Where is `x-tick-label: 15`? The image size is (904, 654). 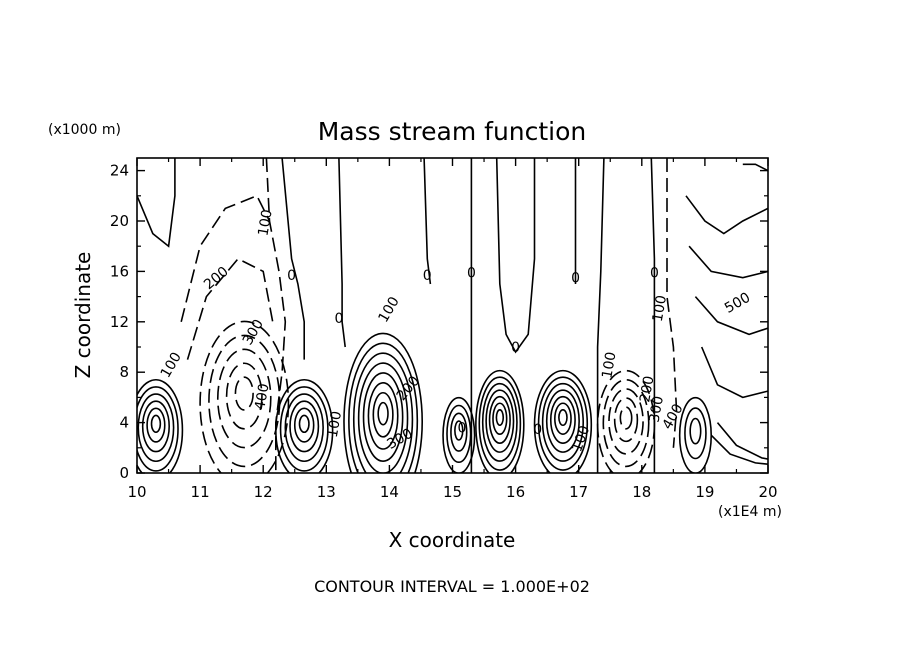
x-tick-label: 15 is located at coordinates (452, 492).